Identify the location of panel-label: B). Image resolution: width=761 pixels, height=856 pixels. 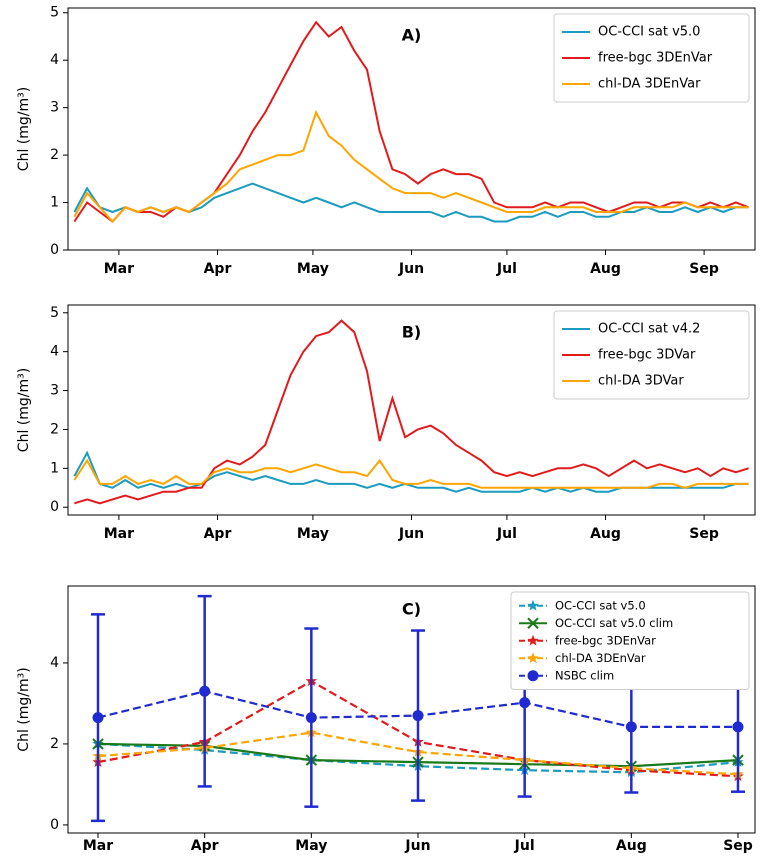
(412, 332).